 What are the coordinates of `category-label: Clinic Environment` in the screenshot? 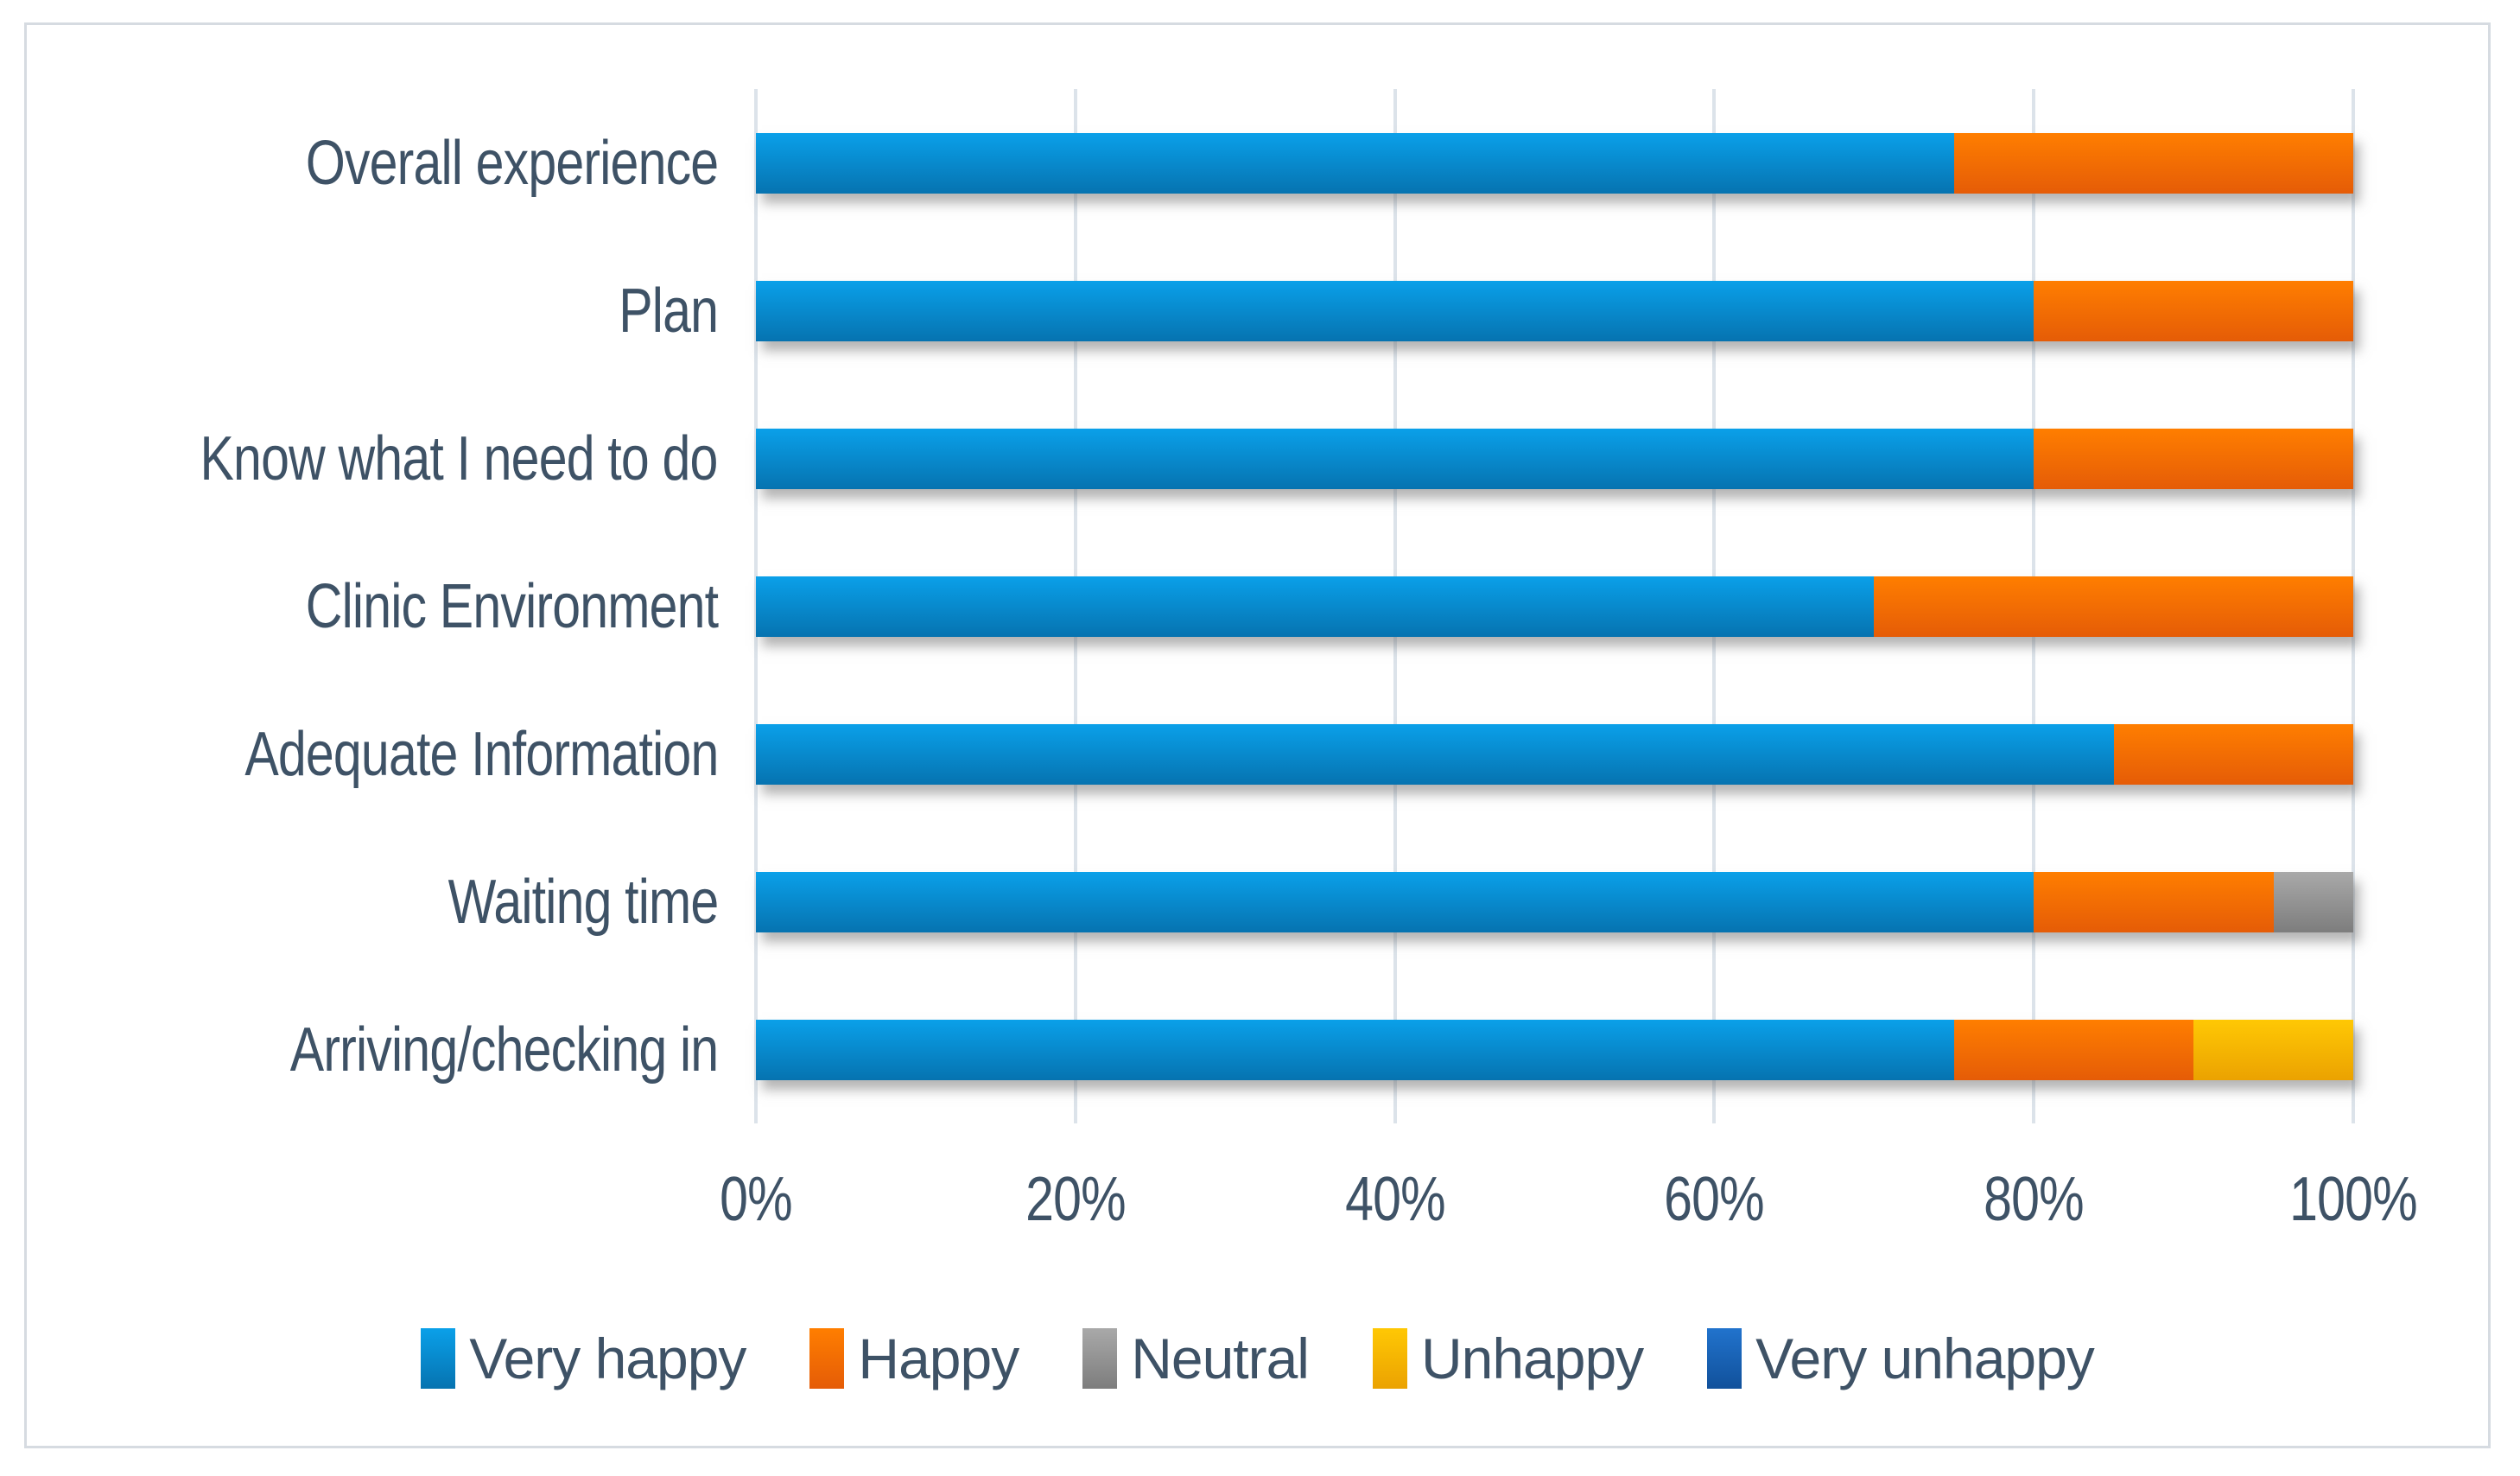 It's located at (373, 606).